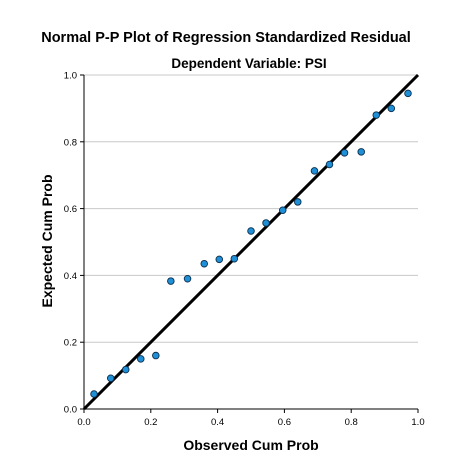 The image size is (474, 470). I want to click on x-tick-label-1: 0.2, so click(150, 422).